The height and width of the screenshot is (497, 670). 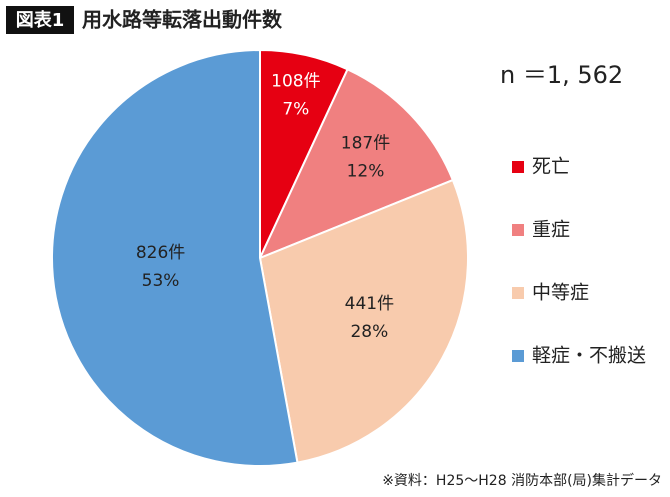 What do you see at coordinates (182, 20) in the screenshot?
I see `chart-title: 用水路等転落出動件数` at bounding box center [182, 20].